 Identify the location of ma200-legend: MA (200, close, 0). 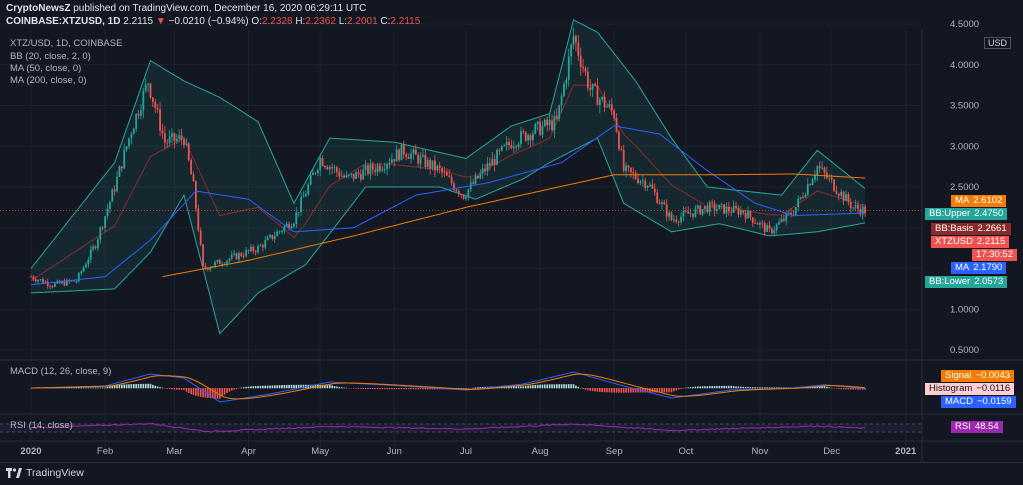
(48, 80).